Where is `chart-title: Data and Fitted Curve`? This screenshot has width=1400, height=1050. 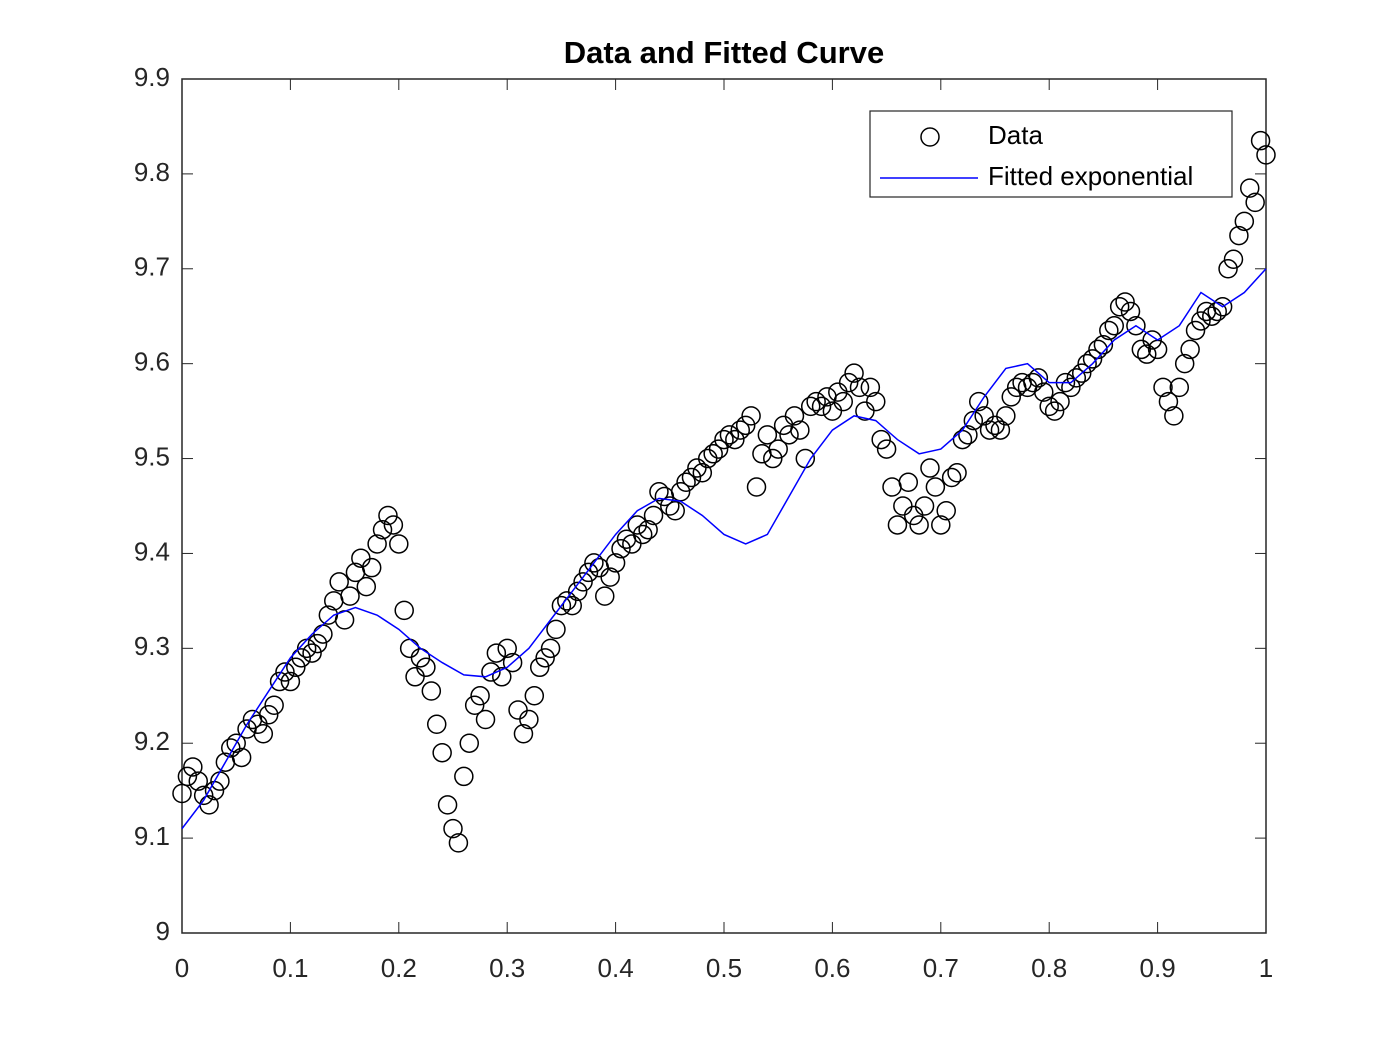 chart-title: Data and Fitted Curve is located at coordinates (724, 52).